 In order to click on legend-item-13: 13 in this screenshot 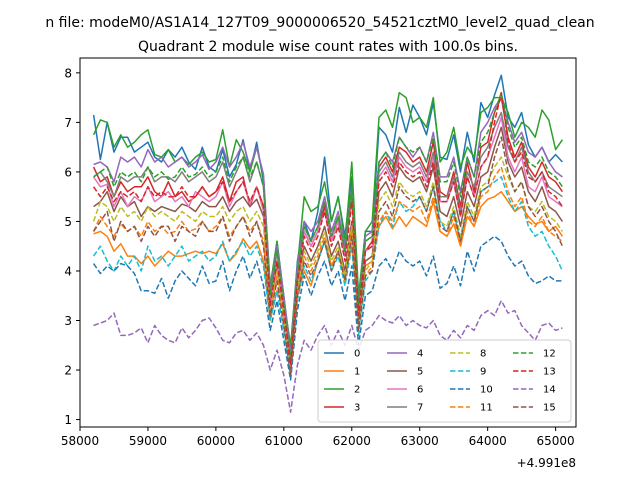, I will do `click(534, 372)`.